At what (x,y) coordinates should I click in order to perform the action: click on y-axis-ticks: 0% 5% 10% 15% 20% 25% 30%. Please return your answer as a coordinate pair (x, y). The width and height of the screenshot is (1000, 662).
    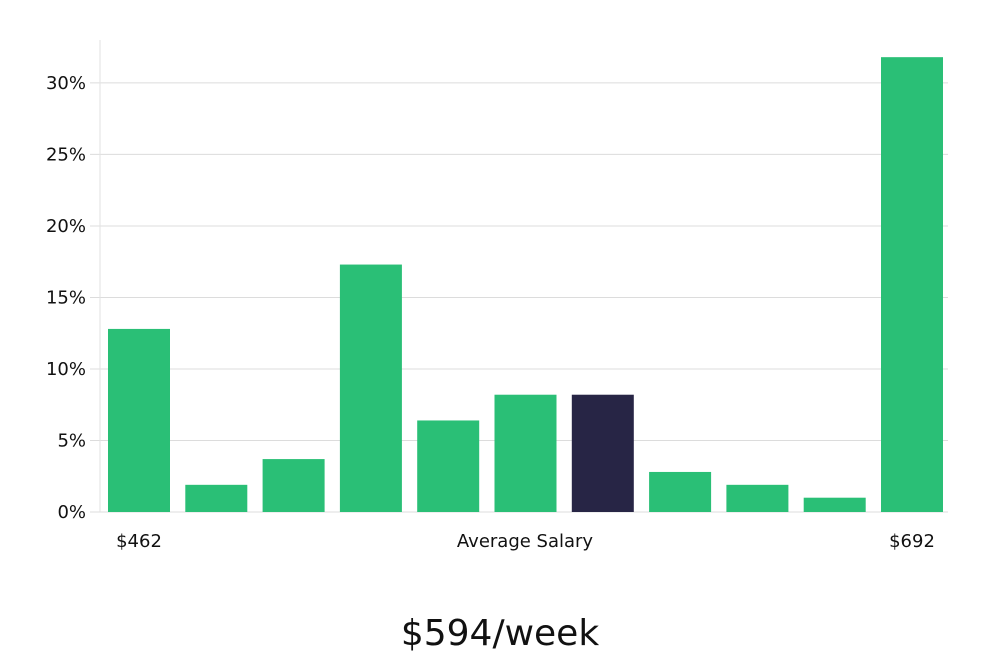
    Looking at the image, I should click on (66, 298).